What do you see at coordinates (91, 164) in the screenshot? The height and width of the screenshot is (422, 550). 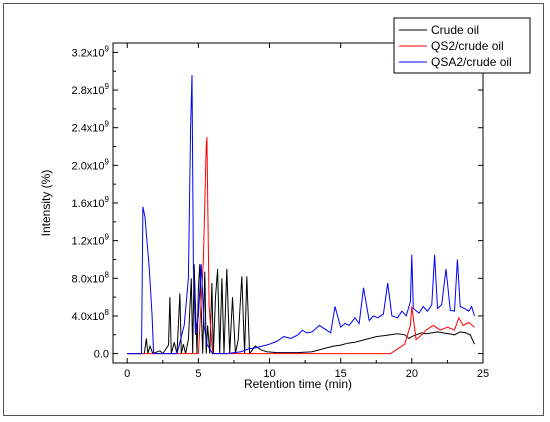 I see `y-tick-label: 2.0x10⁹` at bounding box center [91, 164].